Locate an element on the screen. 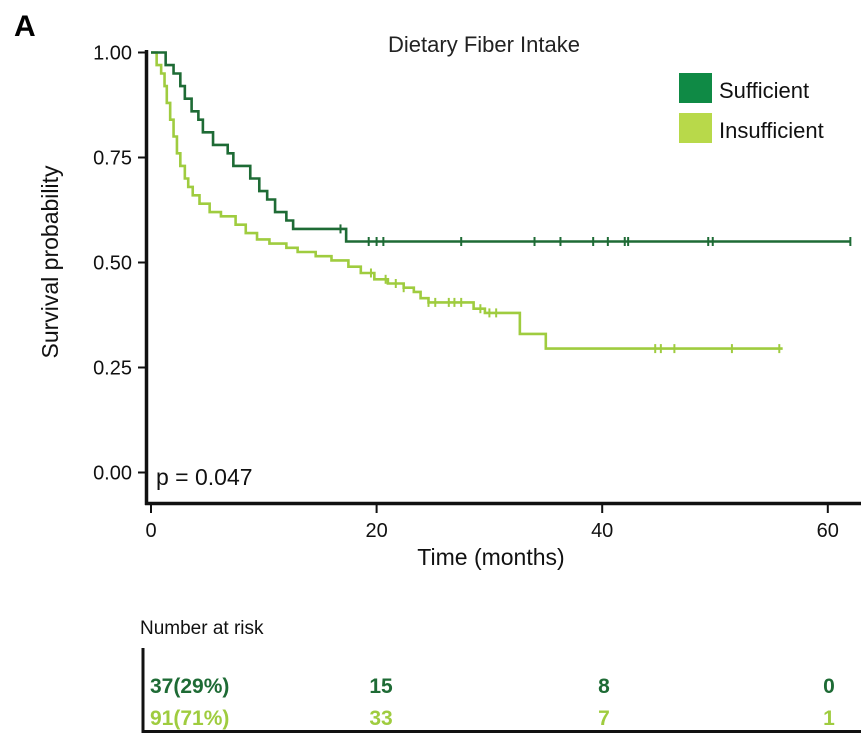 The image size is (861, 736). risk-cell-sufficient: 0 is located at coordinates (829, 686).